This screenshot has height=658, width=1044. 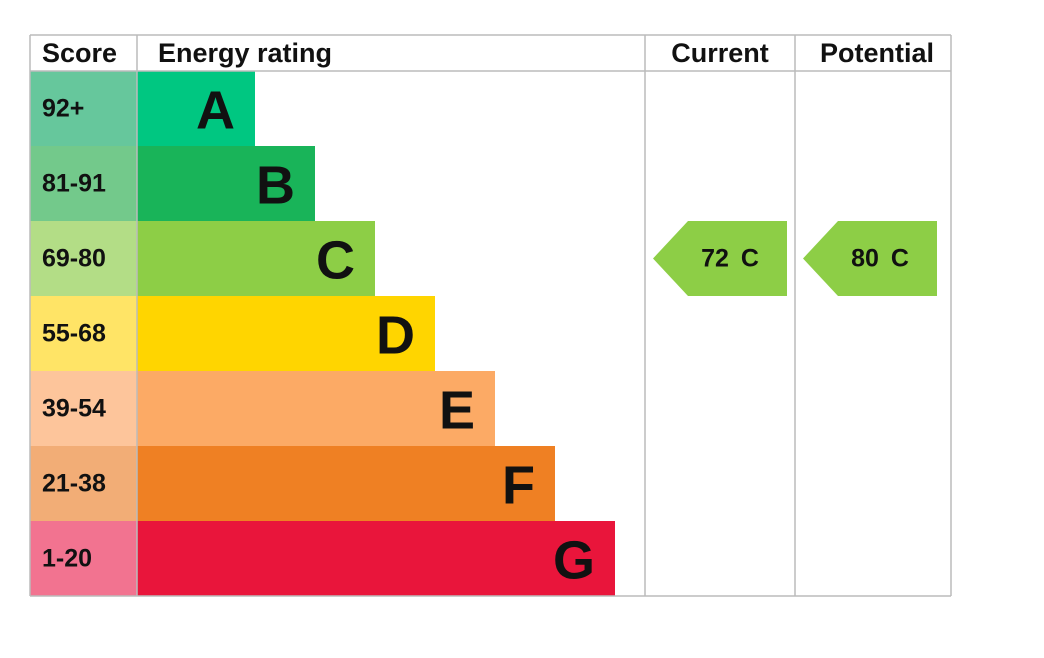 What do you see at coordinates (730, 259) in the screenshot?
I see `current-label: 72 C` at bounding box center [730, 259].